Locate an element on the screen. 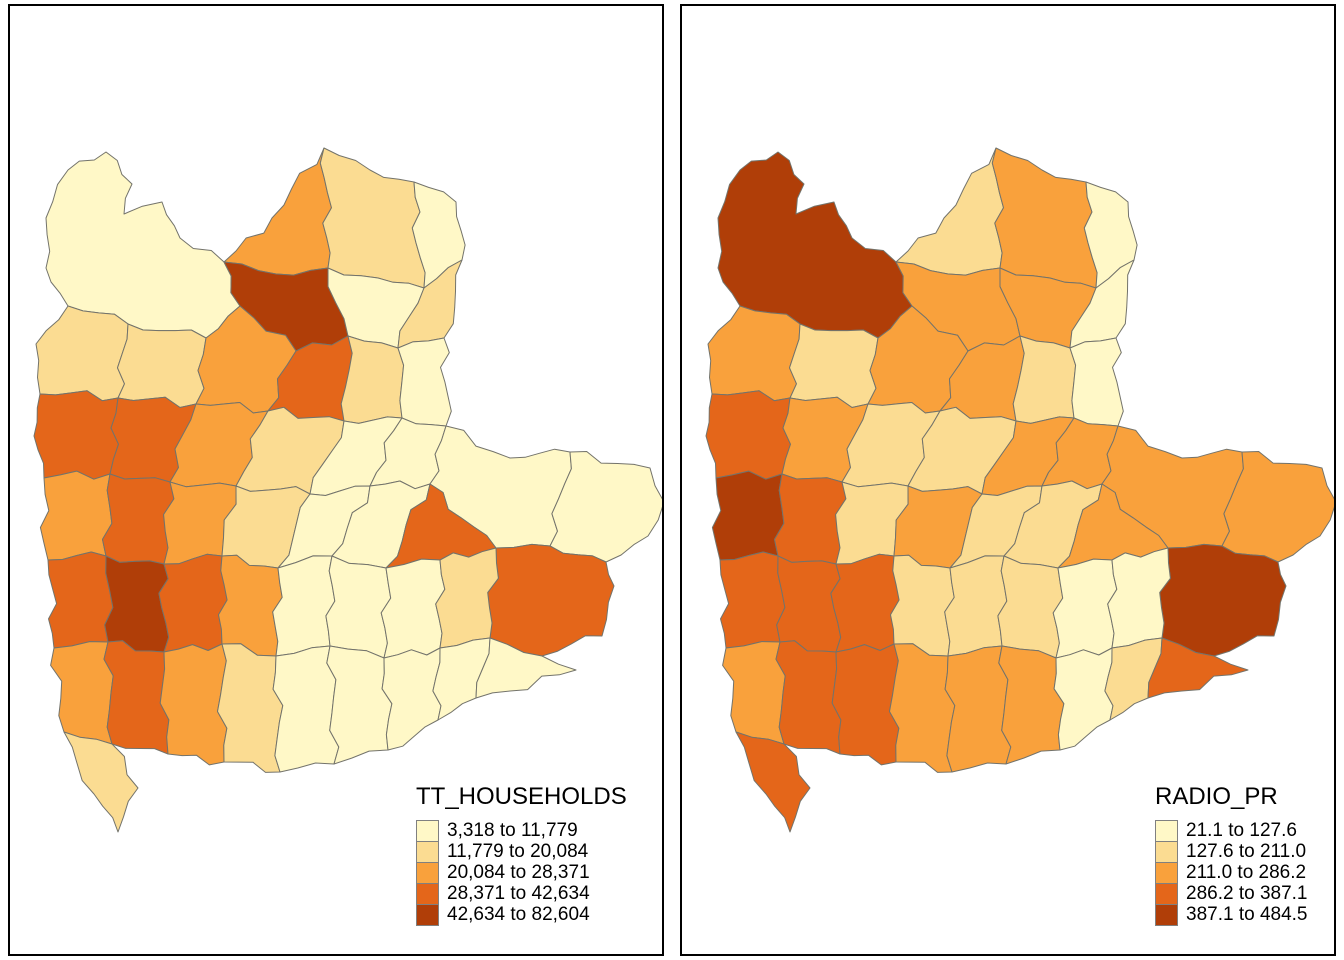 Image resolution: width=1344 pixels, height=960 pixels. legend-class-label: 3,318 to 11,779 is located at coordinates (512, 830).